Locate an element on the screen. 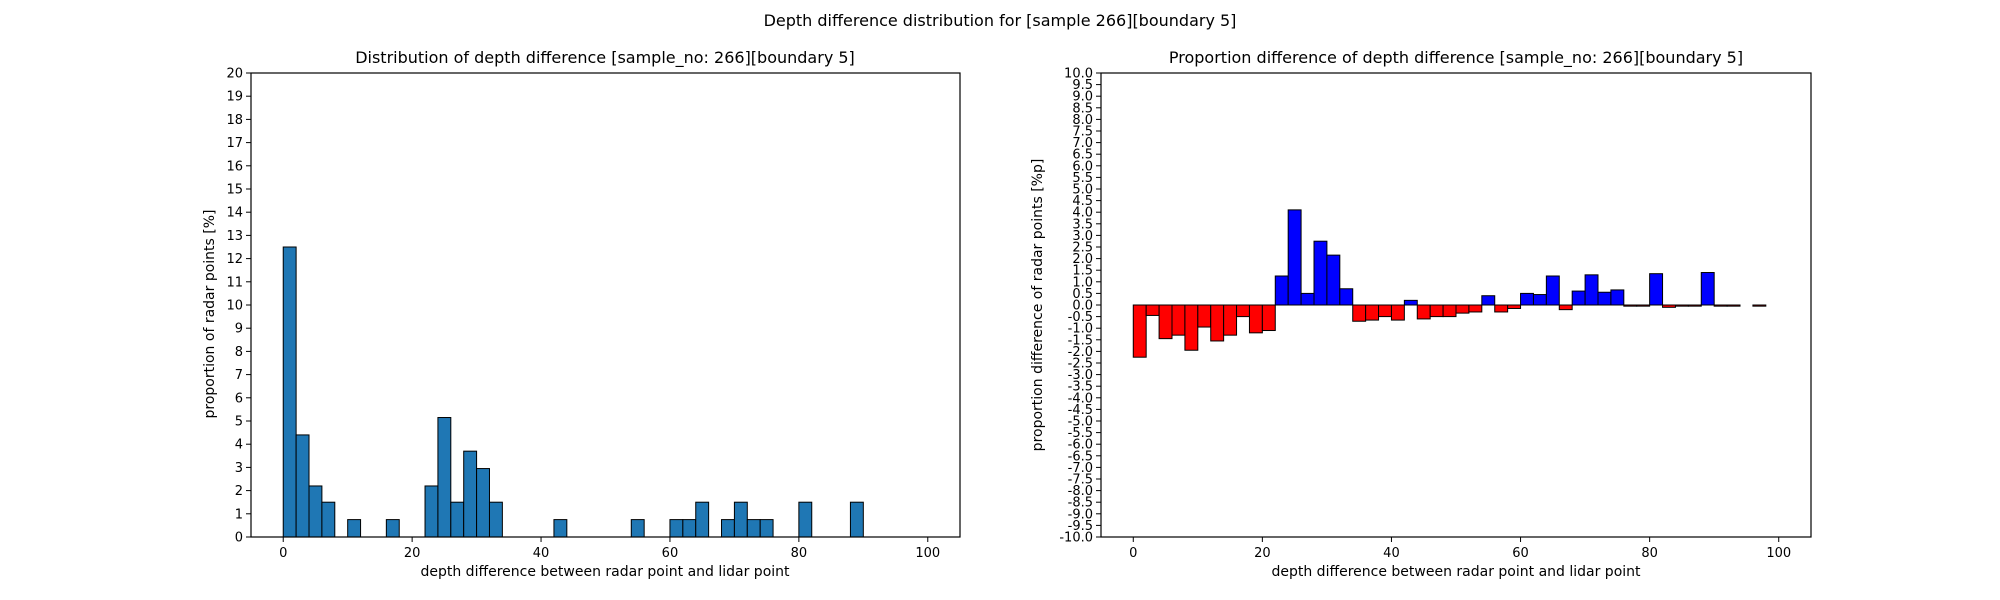 This screenshot has width=2000, height=600. difference-y-tick-label: -1.0 is located at coordinates (1080, 329).